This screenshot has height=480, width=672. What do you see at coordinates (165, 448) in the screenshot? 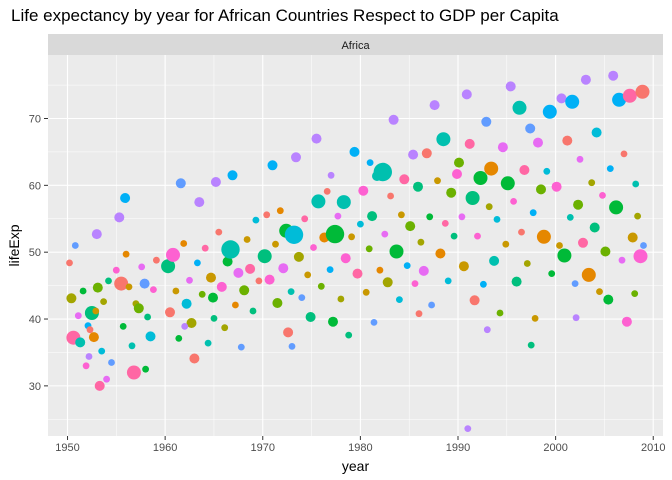
I see `x-tick-label: 1960` at bounding box center [165, 448].